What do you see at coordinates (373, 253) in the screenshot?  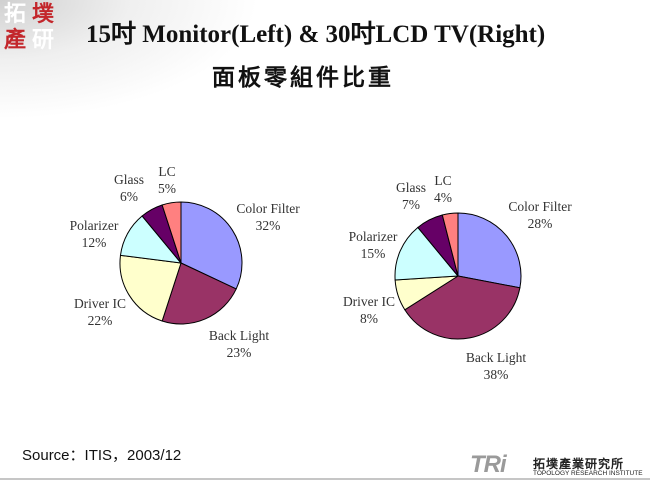 I see `slice-value-label: 15%` at bounding box center [373, 253].